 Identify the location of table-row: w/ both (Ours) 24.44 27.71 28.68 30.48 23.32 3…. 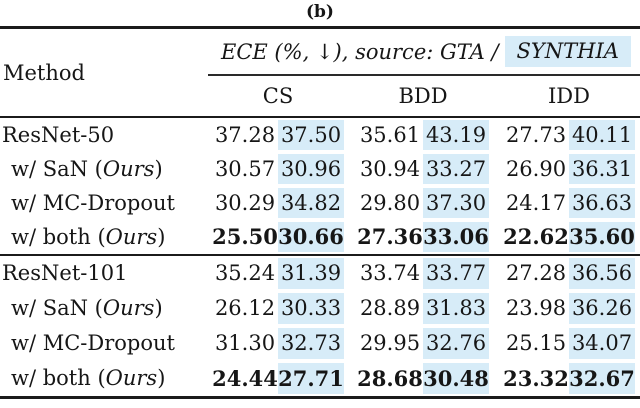
(320, 378).